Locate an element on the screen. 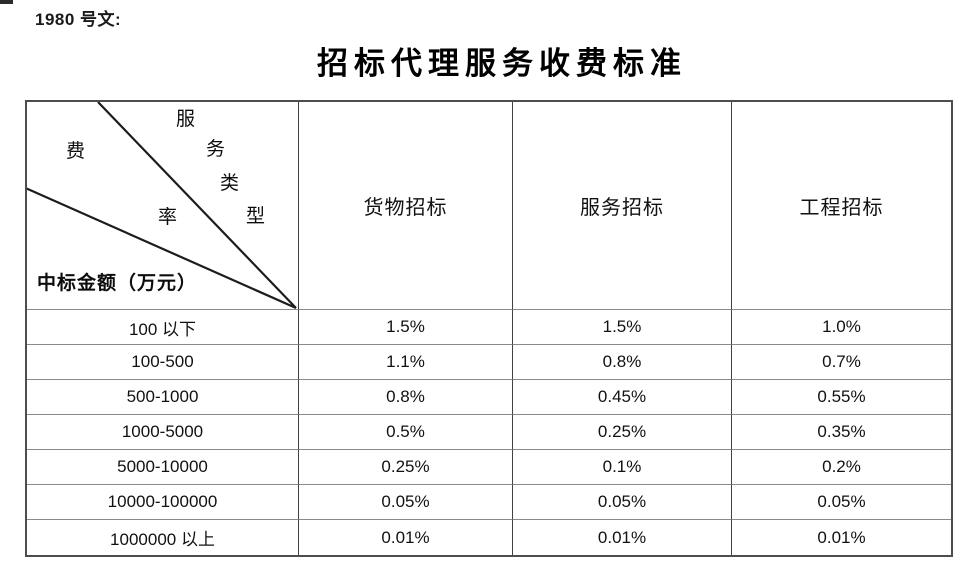 The image size is (976, 581). column-header-engineering: 工程招标 is located at coordinates (841, 206).